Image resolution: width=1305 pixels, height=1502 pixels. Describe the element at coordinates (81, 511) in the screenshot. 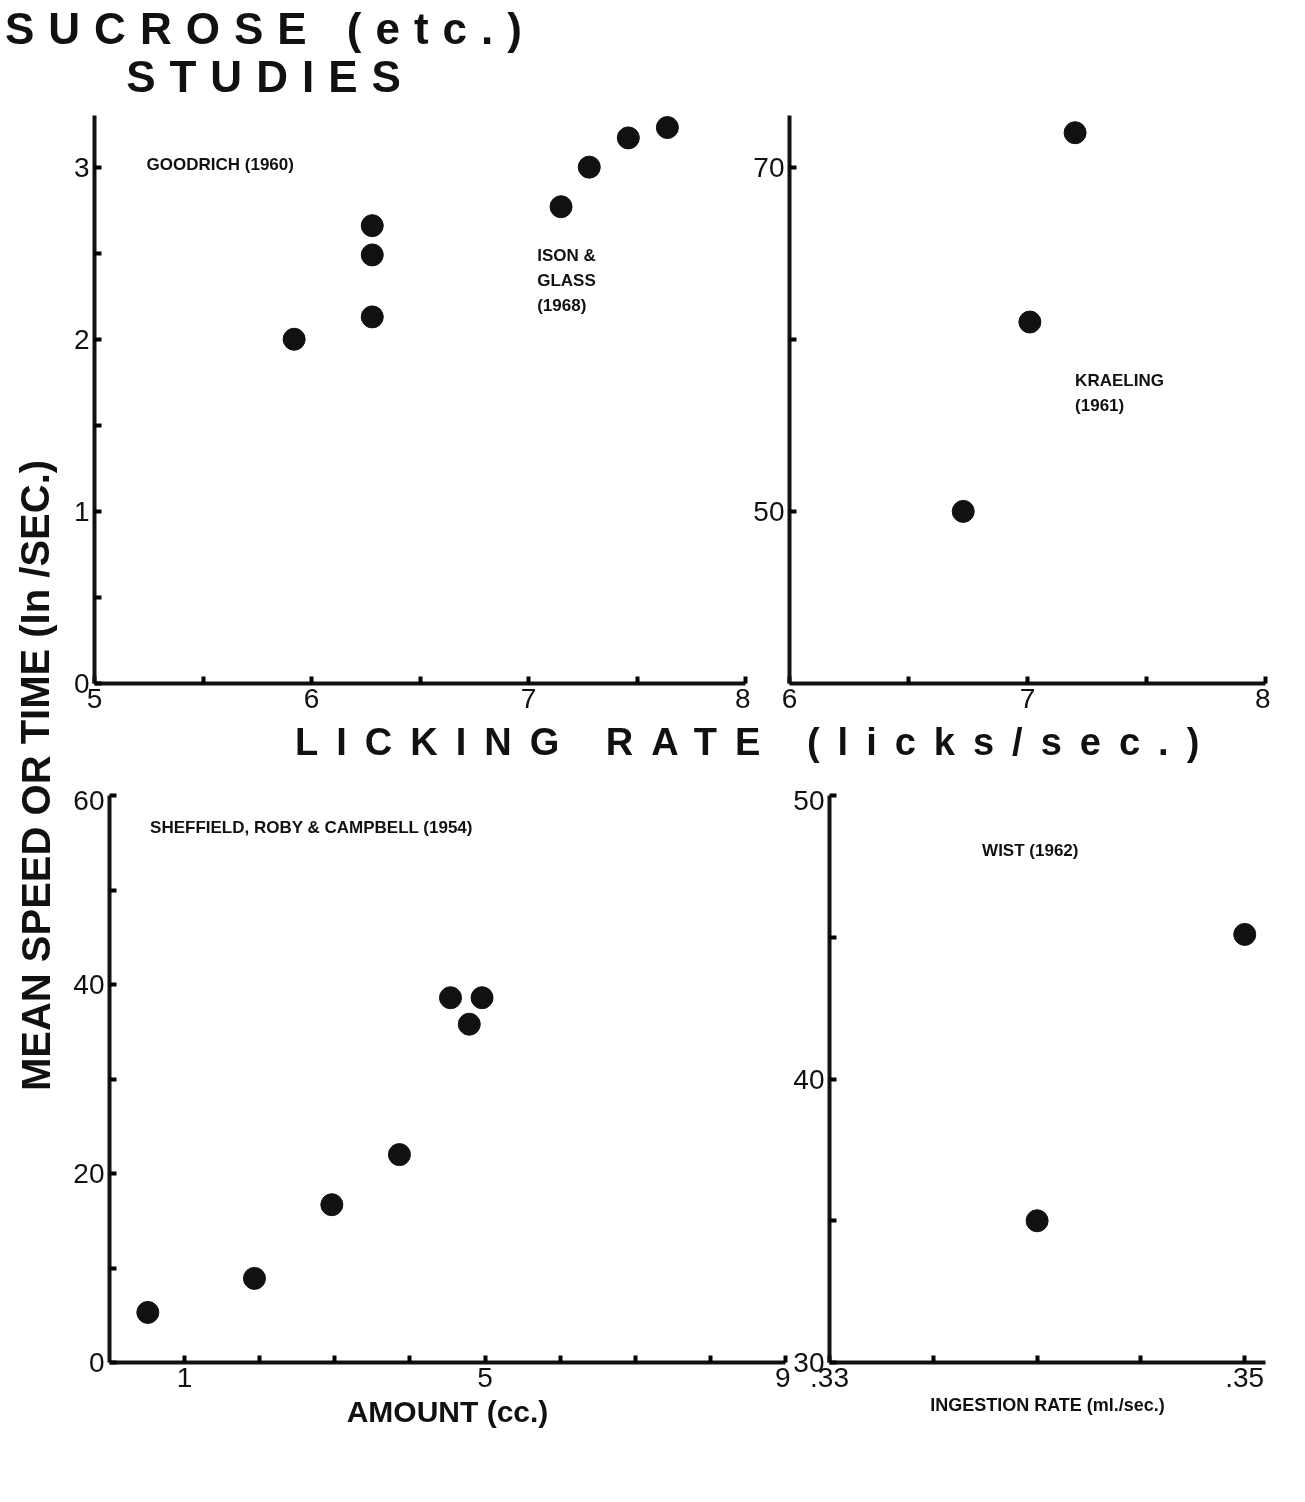

I see `y-tick-label: 1` at that location.